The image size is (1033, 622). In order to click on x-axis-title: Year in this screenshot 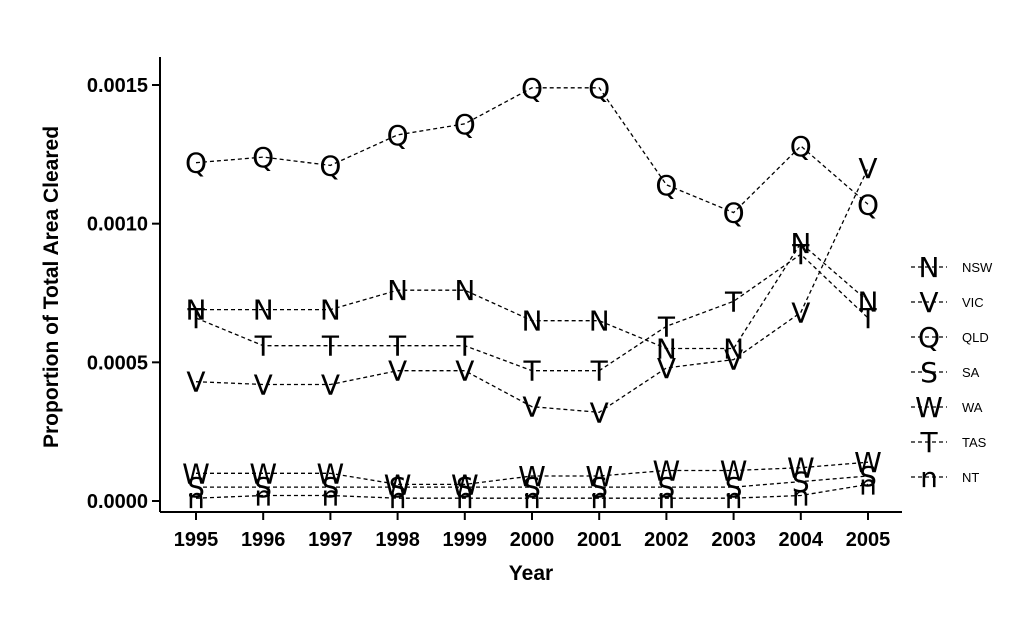, I will do `click(531, 573)`.